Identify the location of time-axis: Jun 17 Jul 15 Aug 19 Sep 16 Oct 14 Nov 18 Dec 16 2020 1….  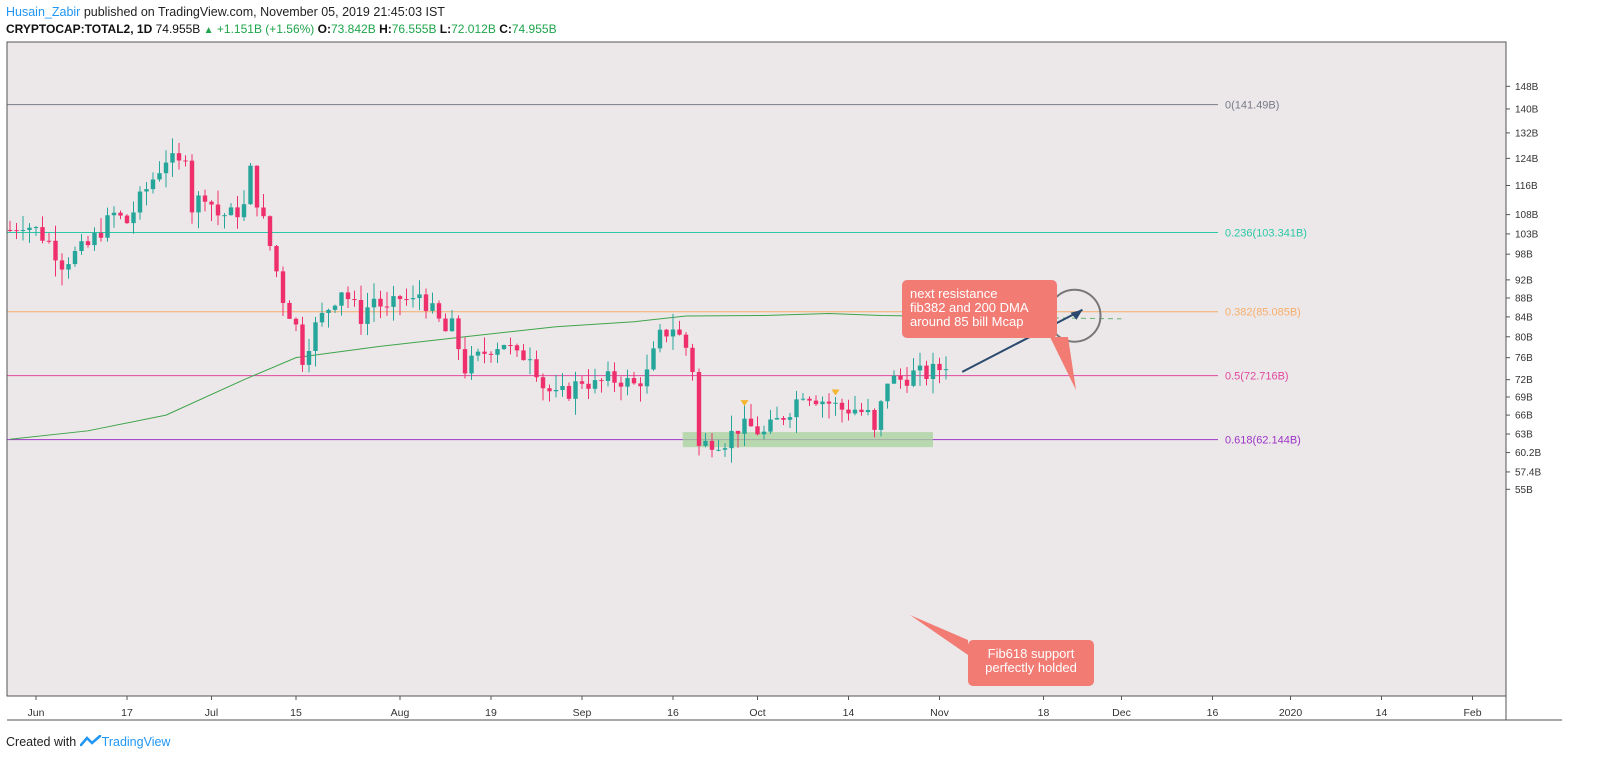
(755, 707).